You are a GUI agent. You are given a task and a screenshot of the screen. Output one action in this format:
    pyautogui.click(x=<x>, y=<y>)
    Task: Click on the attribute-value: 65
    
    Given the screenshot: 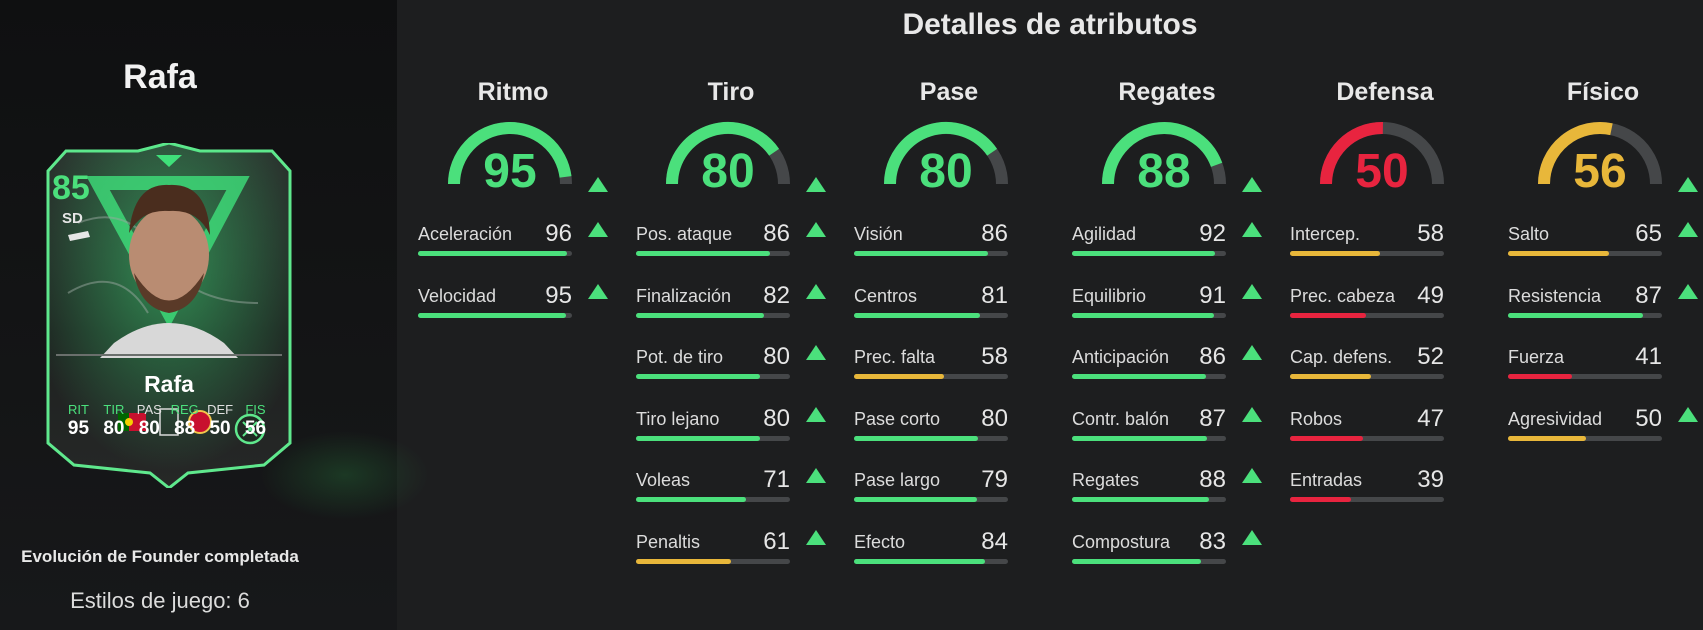 What is the action you would take?
    pyautogui.click(x=1648, y=233)
    